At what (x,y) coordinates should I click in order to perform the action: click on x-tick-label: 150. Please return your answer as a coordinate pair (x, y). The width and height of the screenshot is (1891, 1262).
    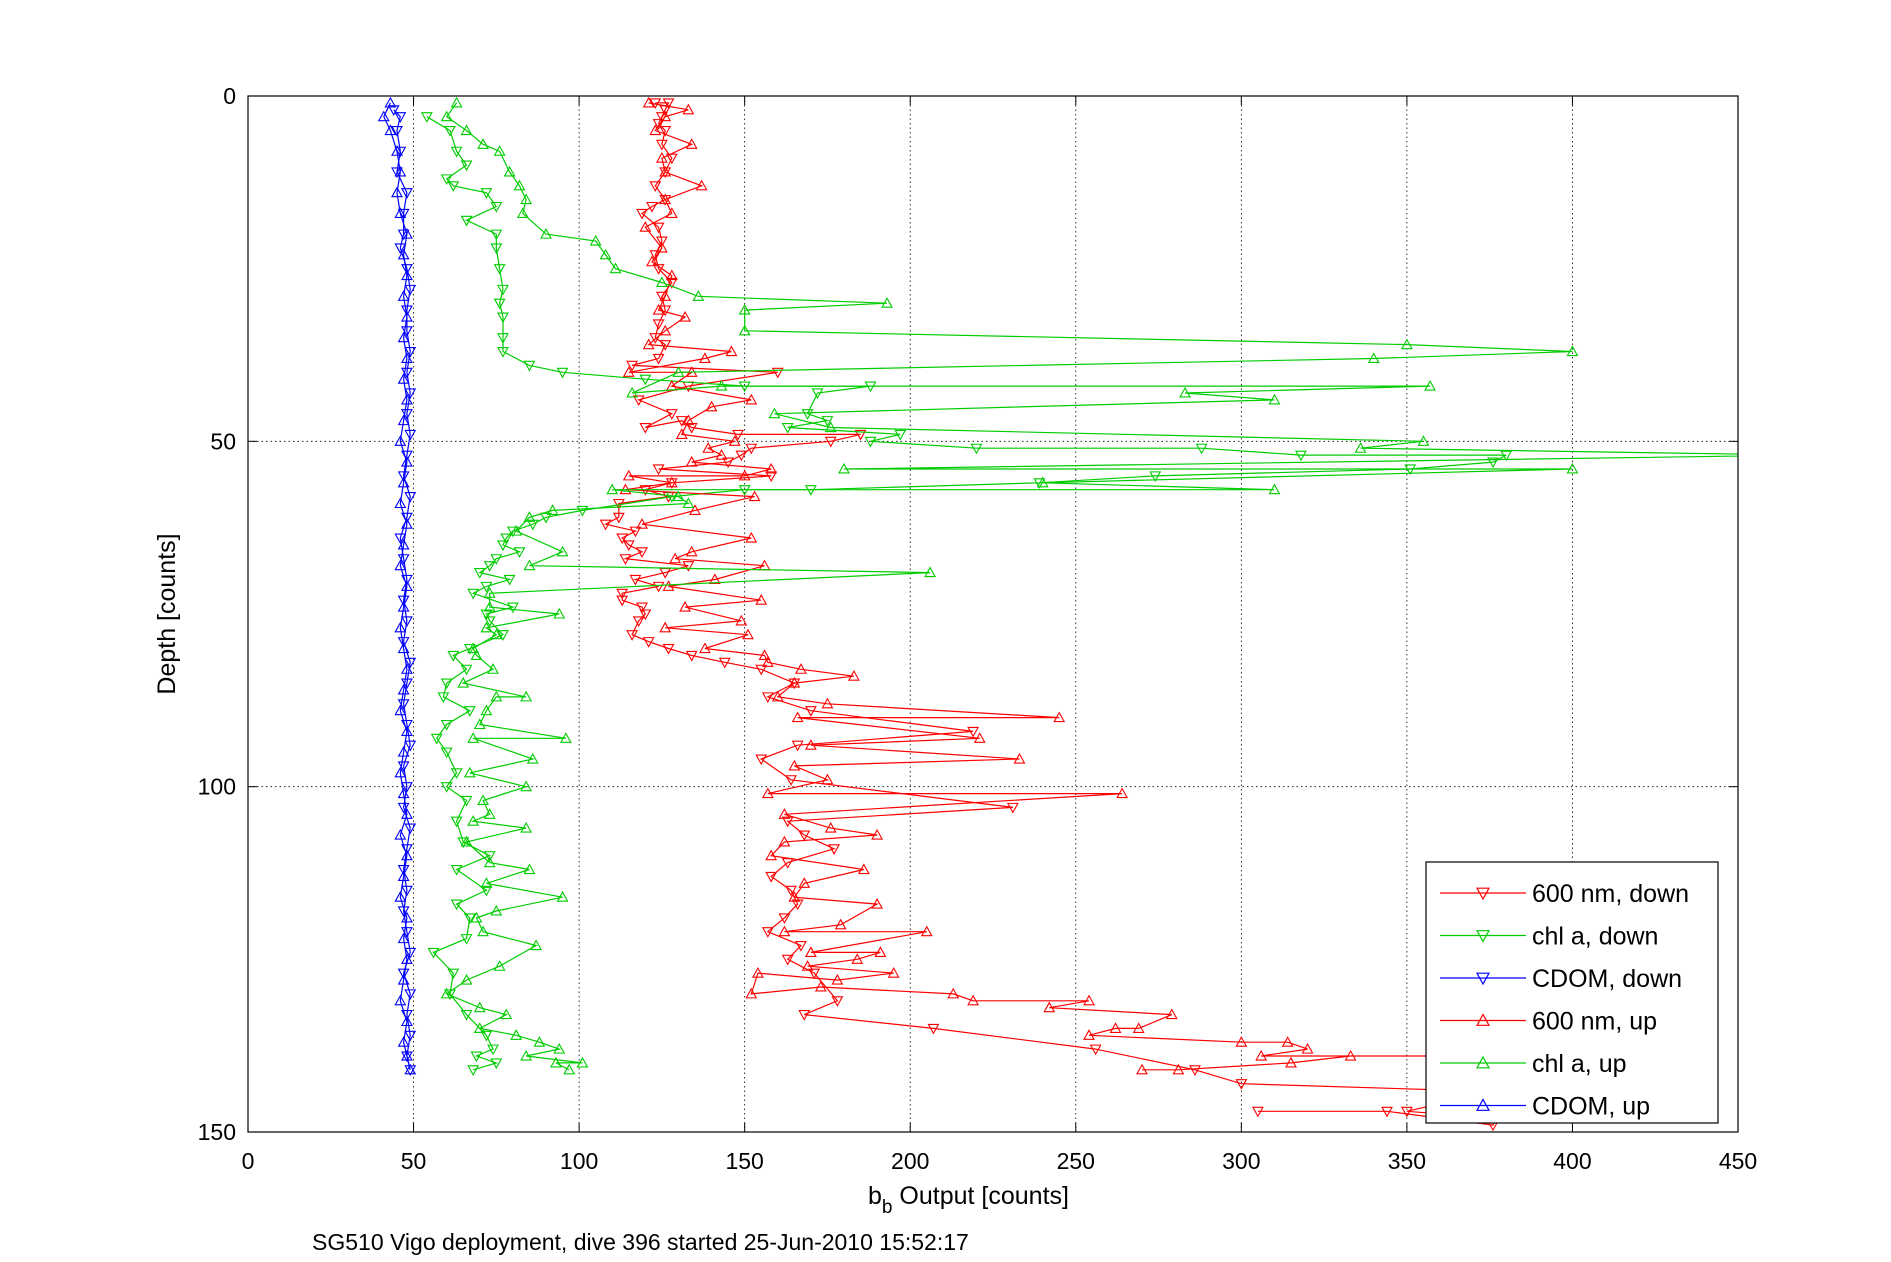
    Looking at the image, I should click on (744, 1161).